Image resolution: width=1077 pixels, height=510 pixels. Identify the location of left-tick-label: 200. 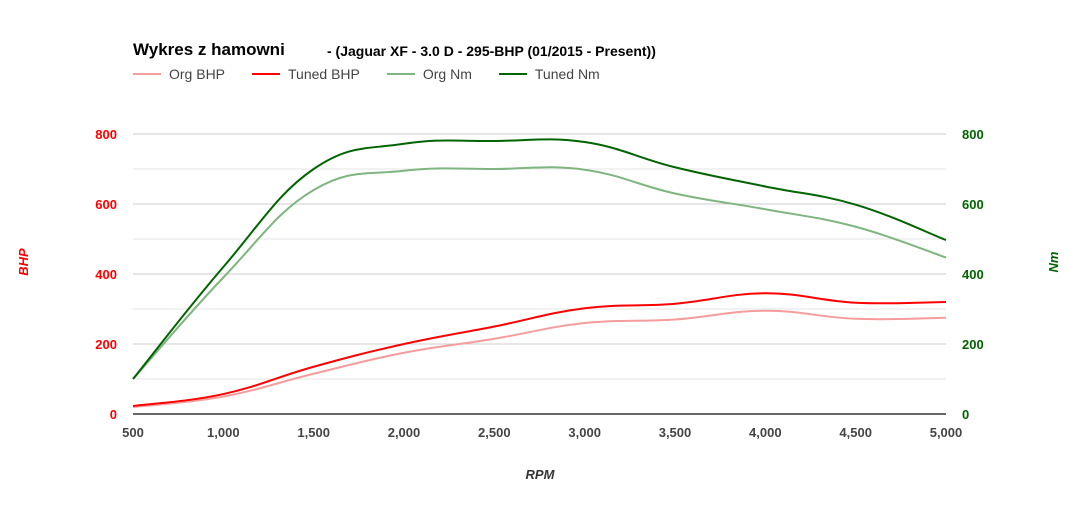
(106, 344).